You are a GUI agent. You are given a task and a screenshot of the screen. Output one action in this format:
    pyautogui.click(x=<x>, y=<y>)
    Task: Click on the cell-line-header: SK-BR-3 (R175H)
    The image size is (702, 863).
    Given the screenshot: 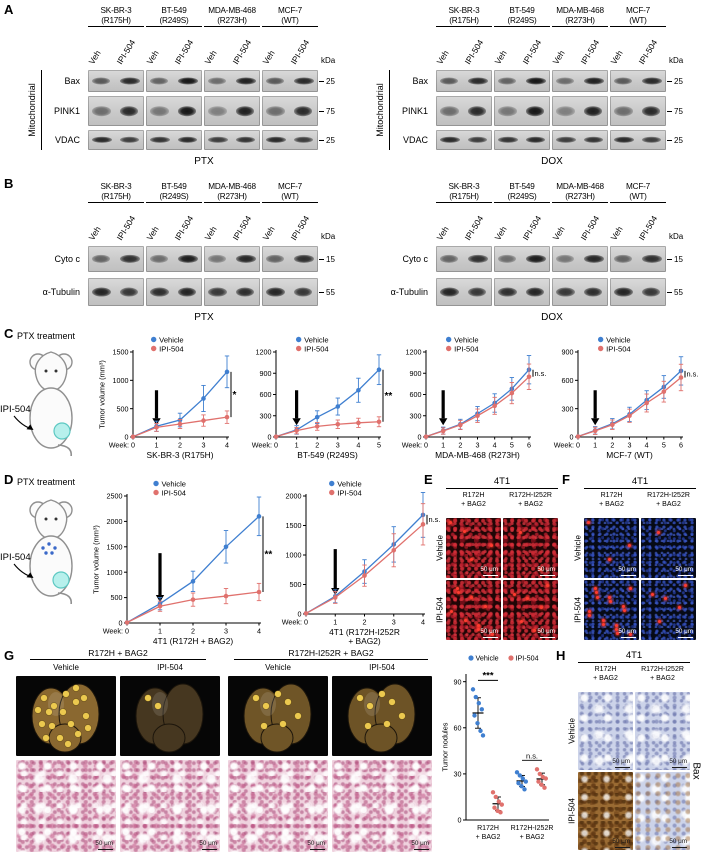 What is the action you would take?
    pyautogui.click(x=464, y=17)
    